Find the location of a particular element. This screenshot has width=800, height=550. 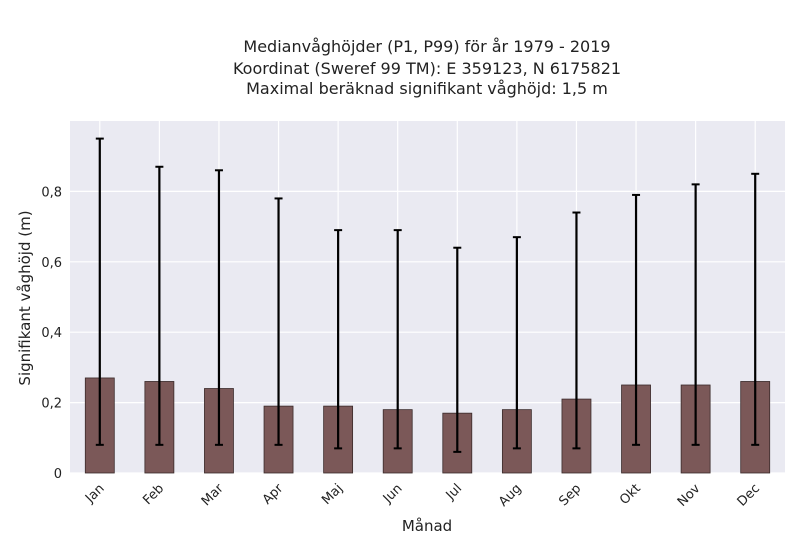

x-axis-label: Månad is located at coordinates (427, 526).